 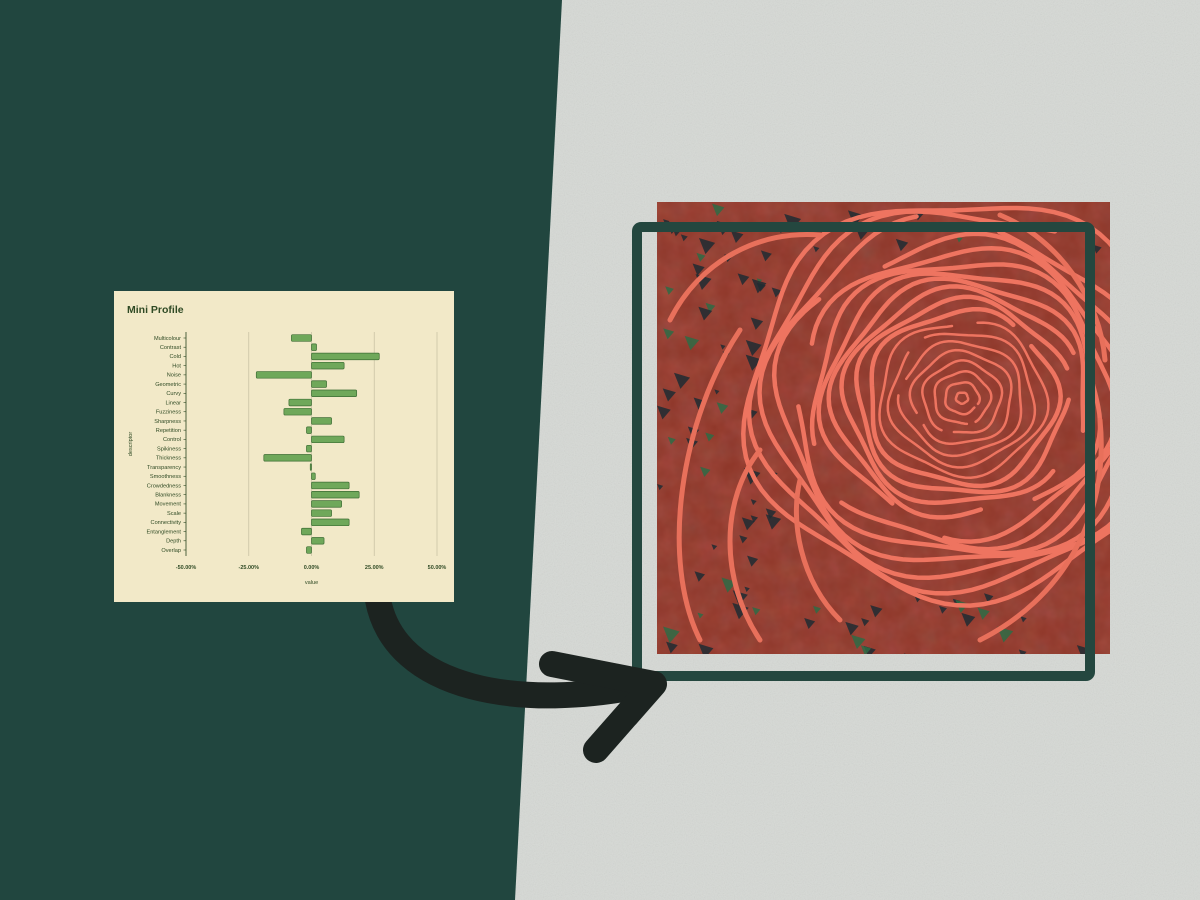 What do you see at coordinates (163, 532) in the screenshot?
I see `category-label: Entanglement` at bounding box center [163, 532].